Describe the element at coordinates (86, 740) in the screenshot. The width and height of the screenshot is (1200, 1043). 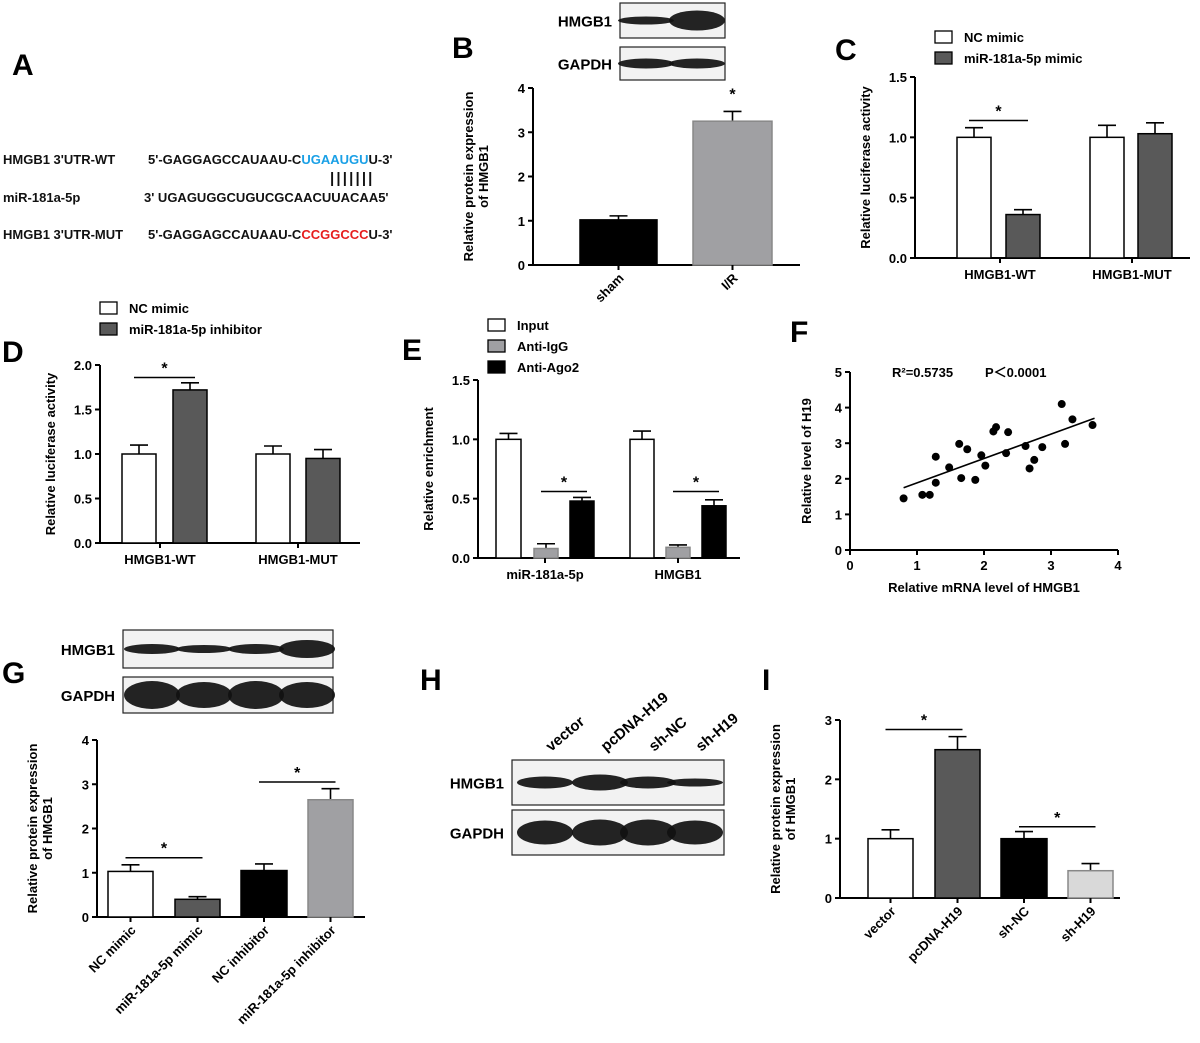
I see `chart-g-y-tick-label: 4` at that location.